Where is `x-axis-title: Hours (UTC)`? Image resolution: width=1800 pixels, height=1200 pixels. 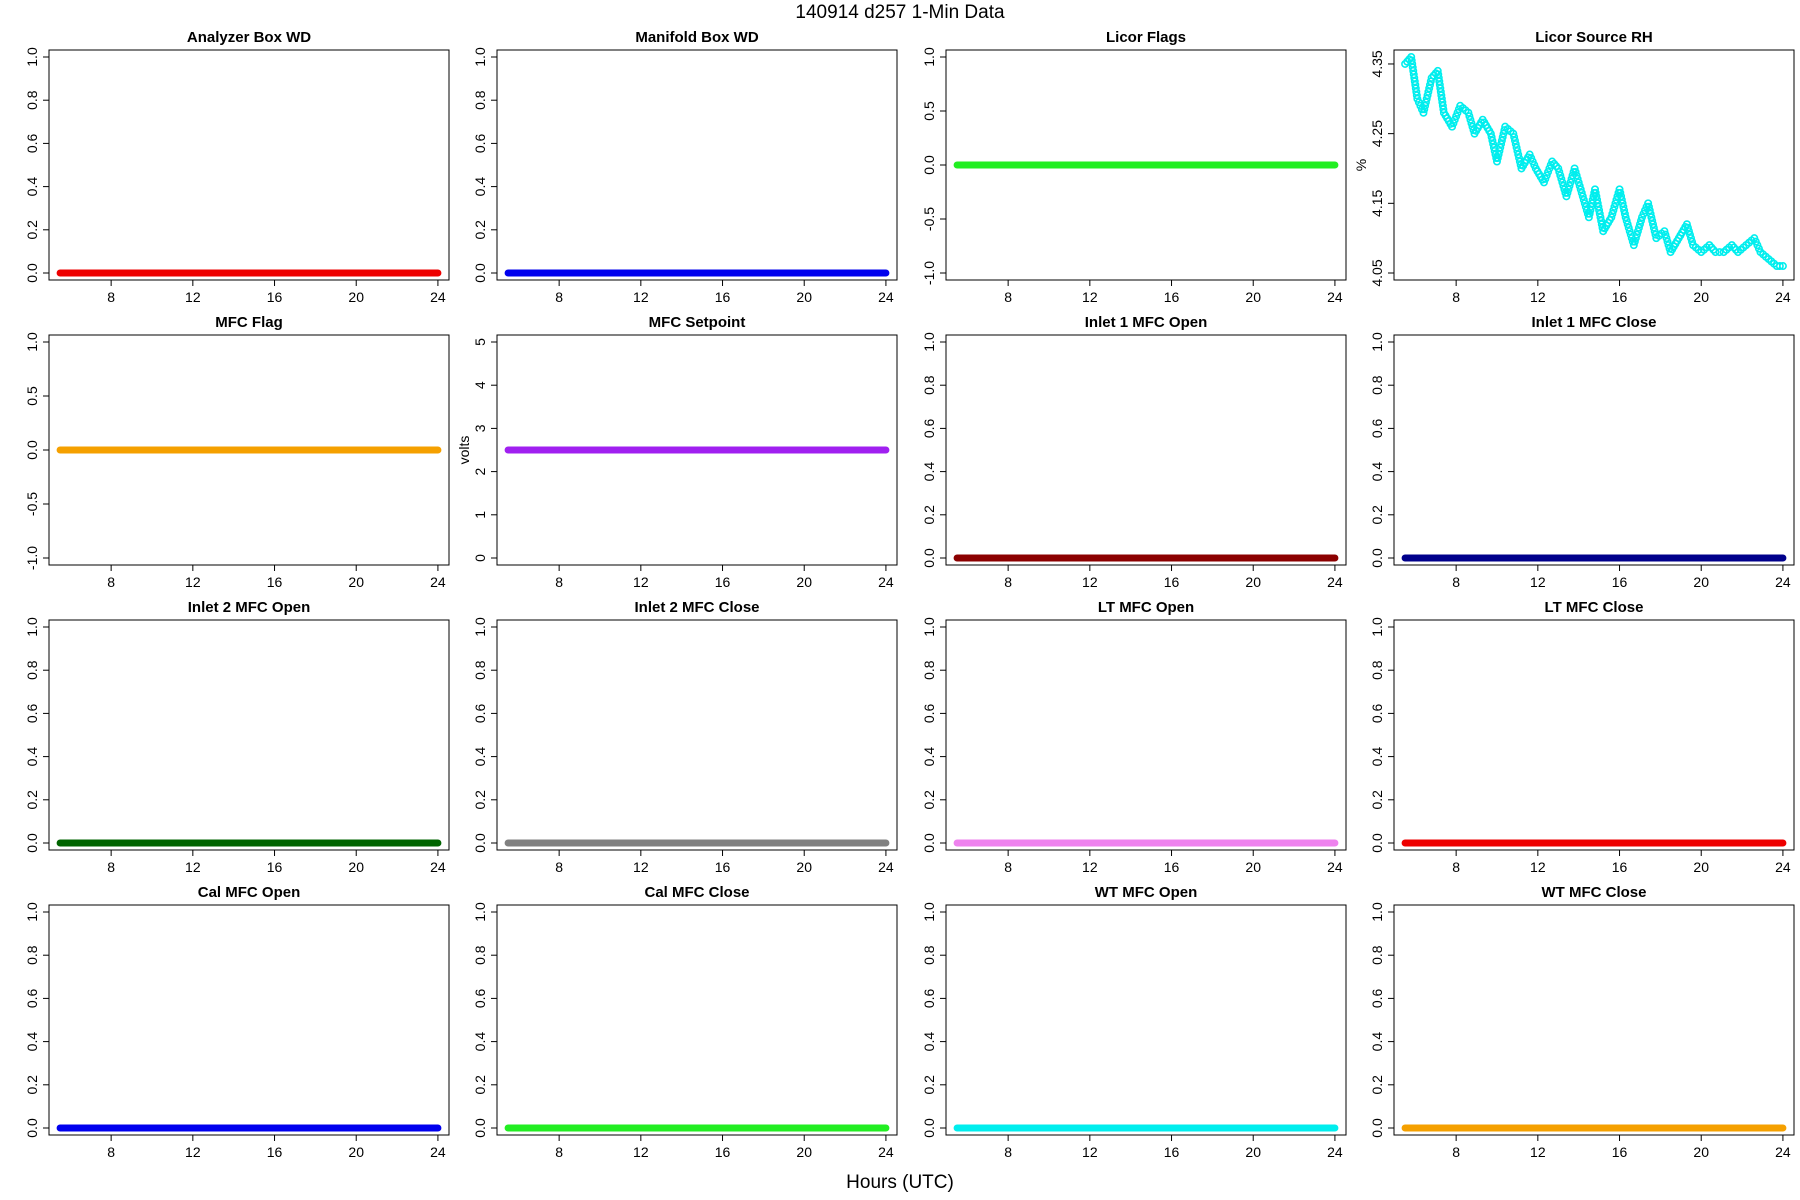 x-axis-title: Hours (UTC) is located at coordinates (900, 1182).